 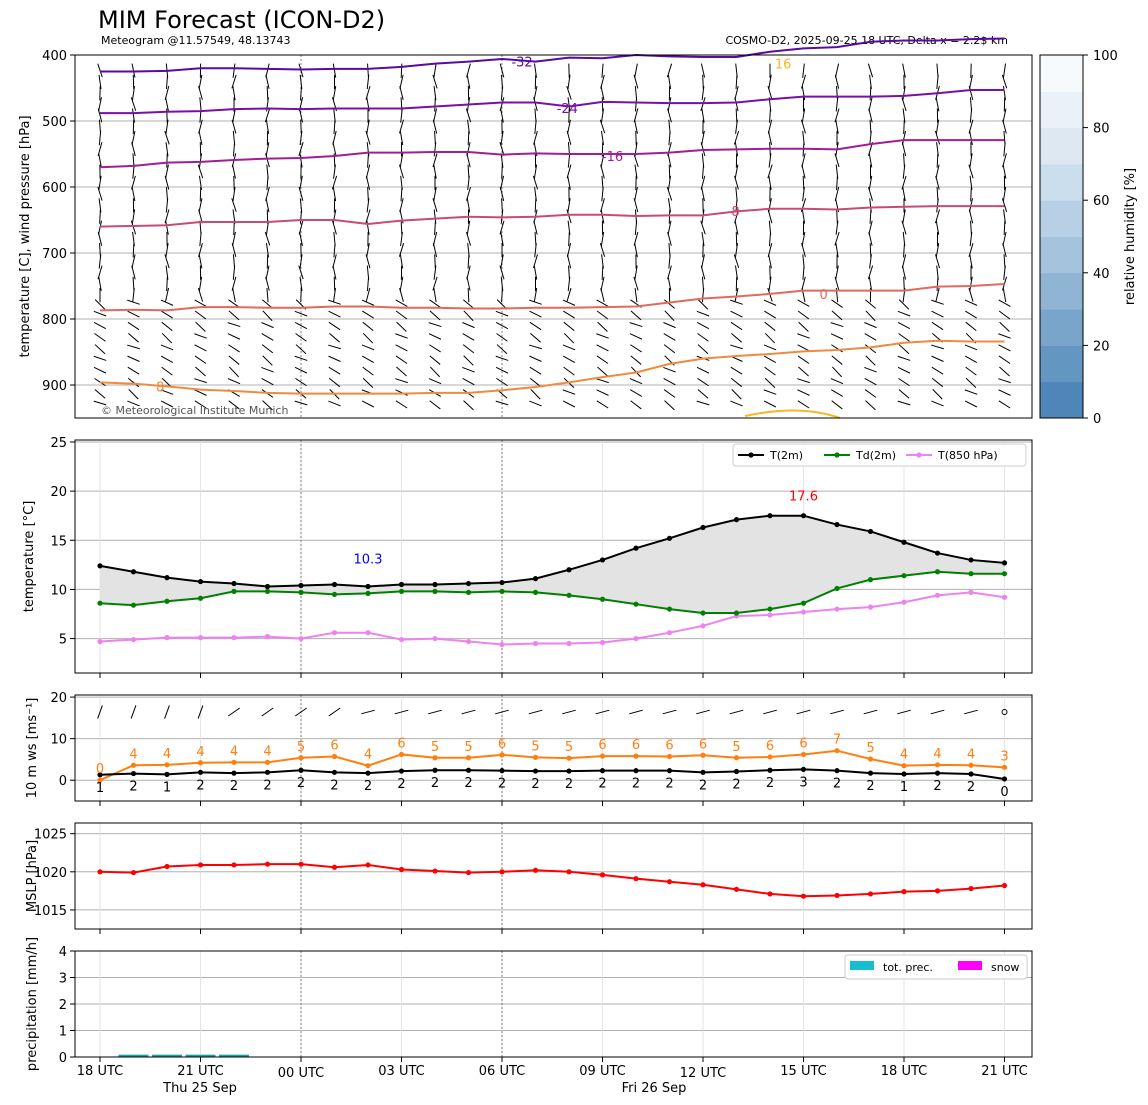 I want to click on y-tick-label: 0, so click(x=63, y=1058).